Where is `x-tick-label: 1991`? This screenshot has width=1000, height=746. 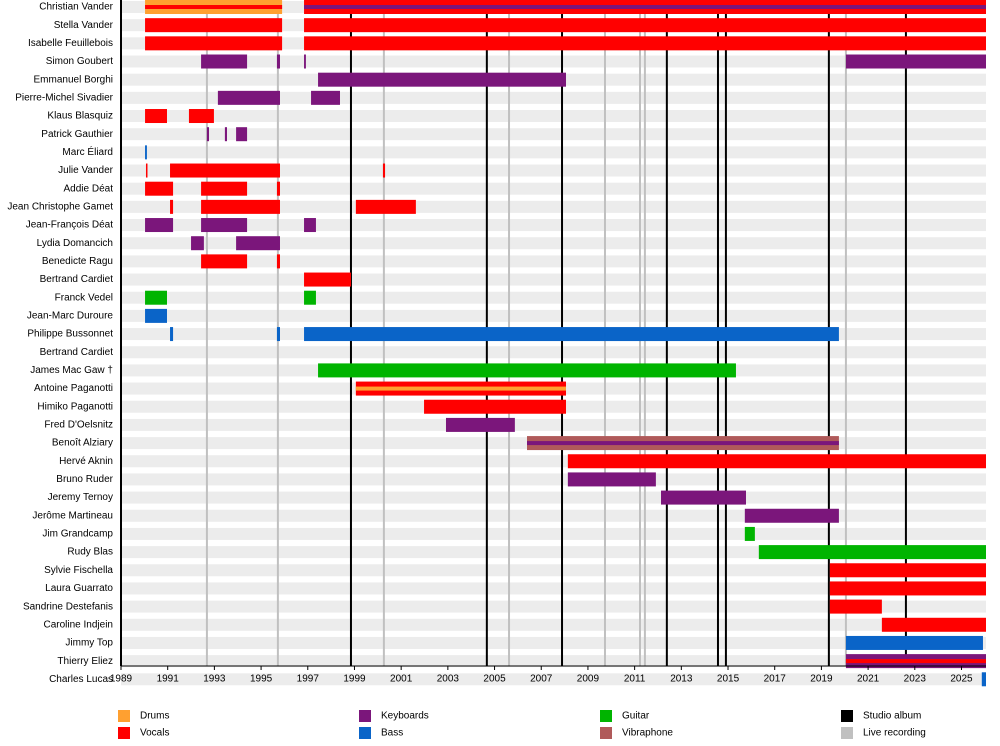
x-tick-label: 1991 is located at coordinates (168, 679).